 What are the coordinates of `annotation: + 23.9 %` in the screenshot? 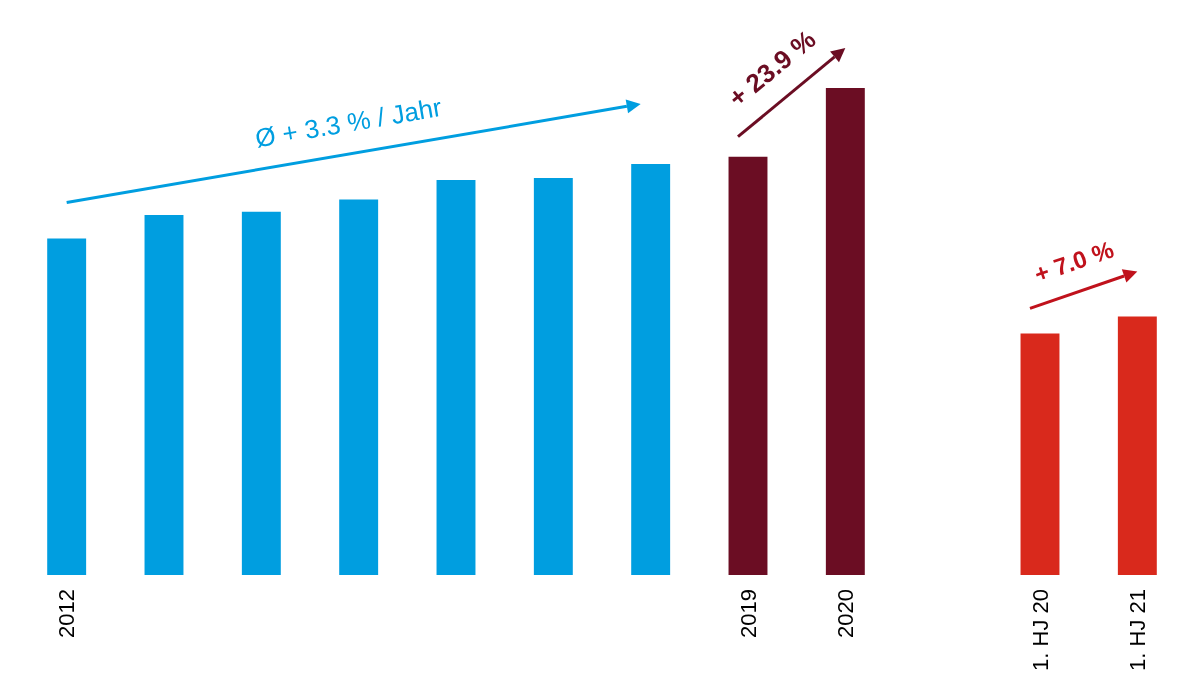 It's located at (772, 68).